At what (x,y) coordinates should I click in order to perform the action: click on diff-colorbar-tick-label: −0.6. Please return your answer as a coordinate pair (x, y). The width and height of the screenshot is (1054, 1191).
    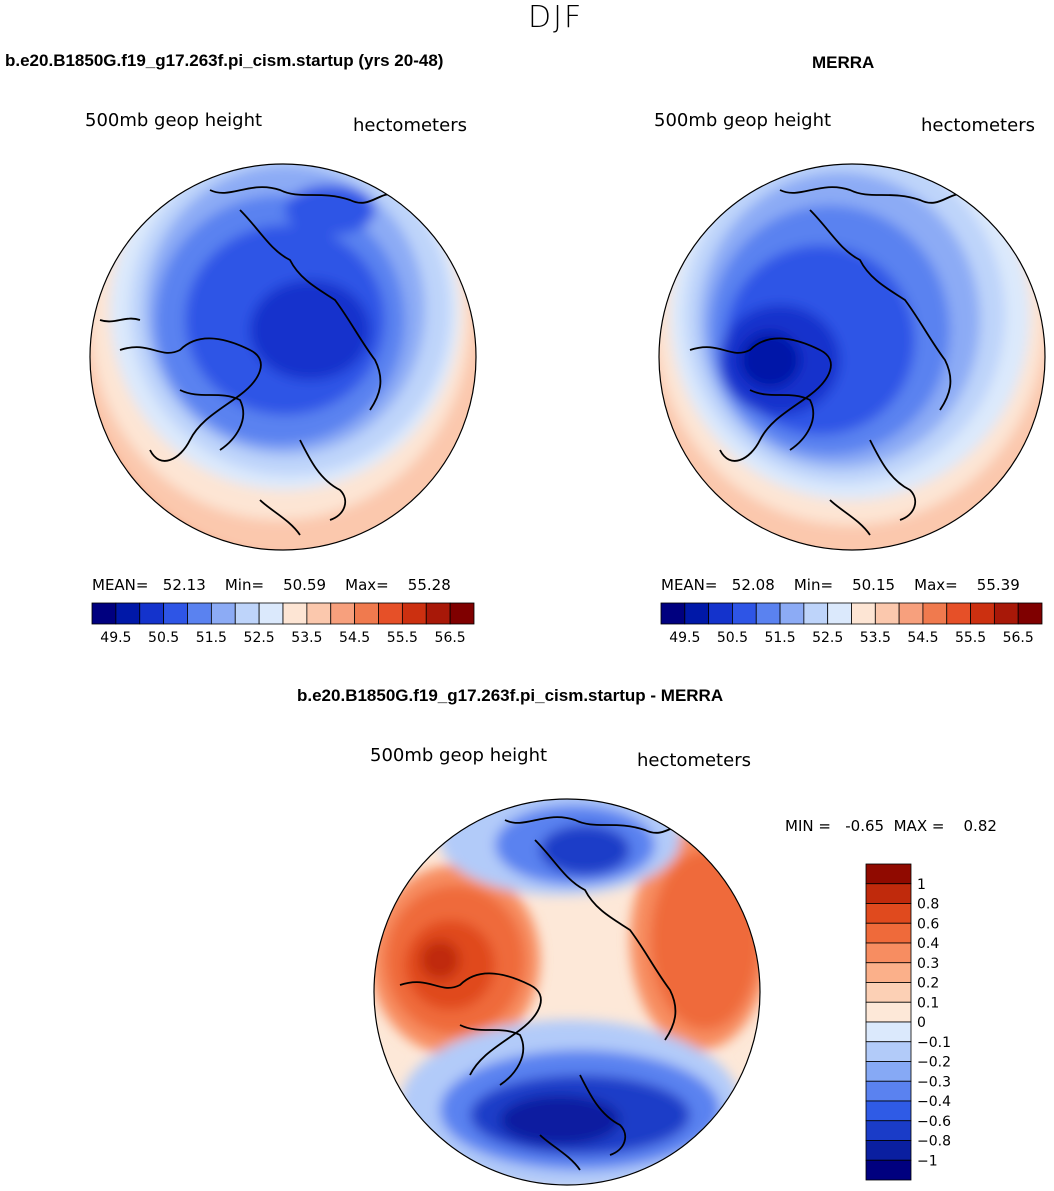
    Looking at the image, I should click on (934, 1122).